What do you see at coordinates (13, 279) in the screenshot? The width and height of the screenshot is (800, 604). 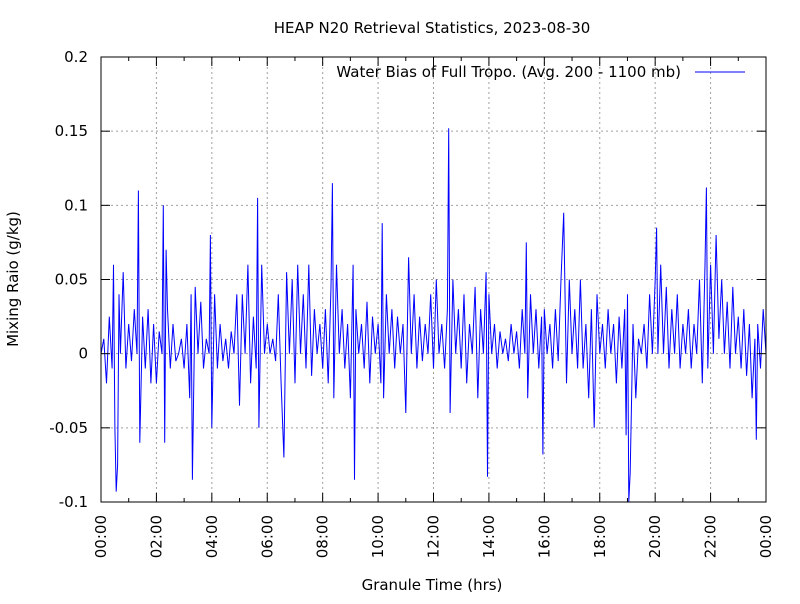 I see `y-axis-label: Mixing Raio (g/kg)` at bounding box center [13, 279].